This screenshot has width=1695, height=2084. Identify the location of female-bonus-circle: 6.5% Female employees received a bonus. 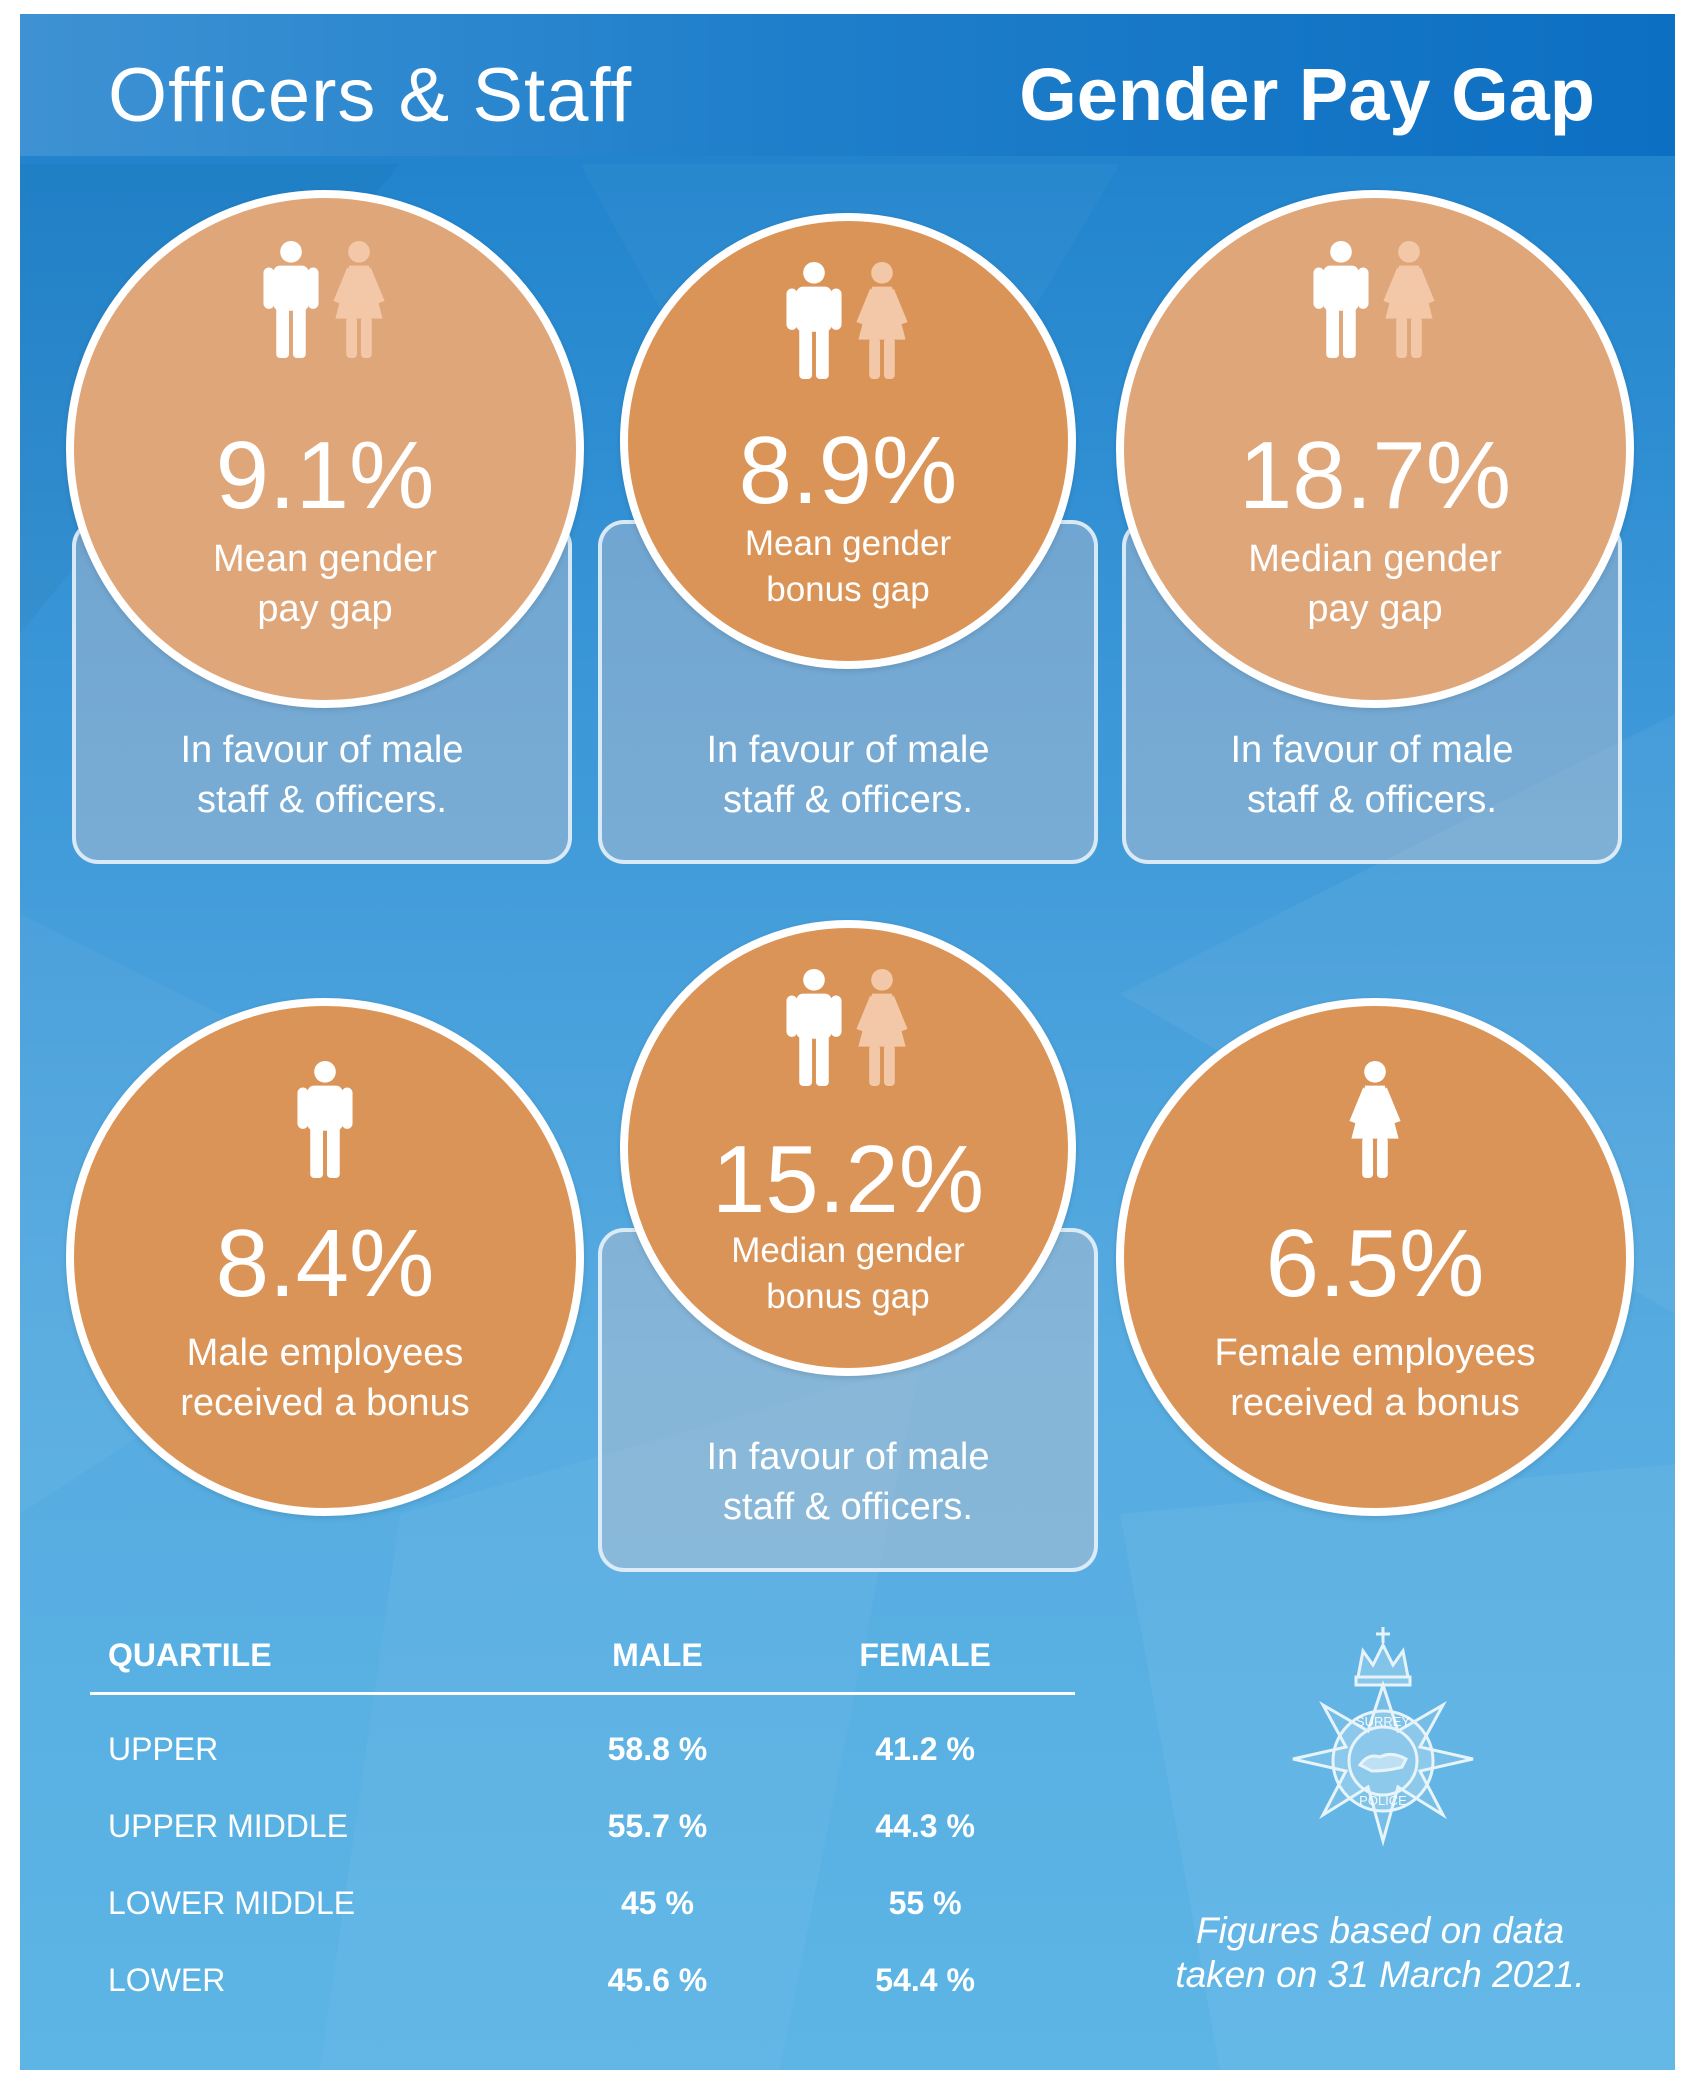
(1375, 1257).